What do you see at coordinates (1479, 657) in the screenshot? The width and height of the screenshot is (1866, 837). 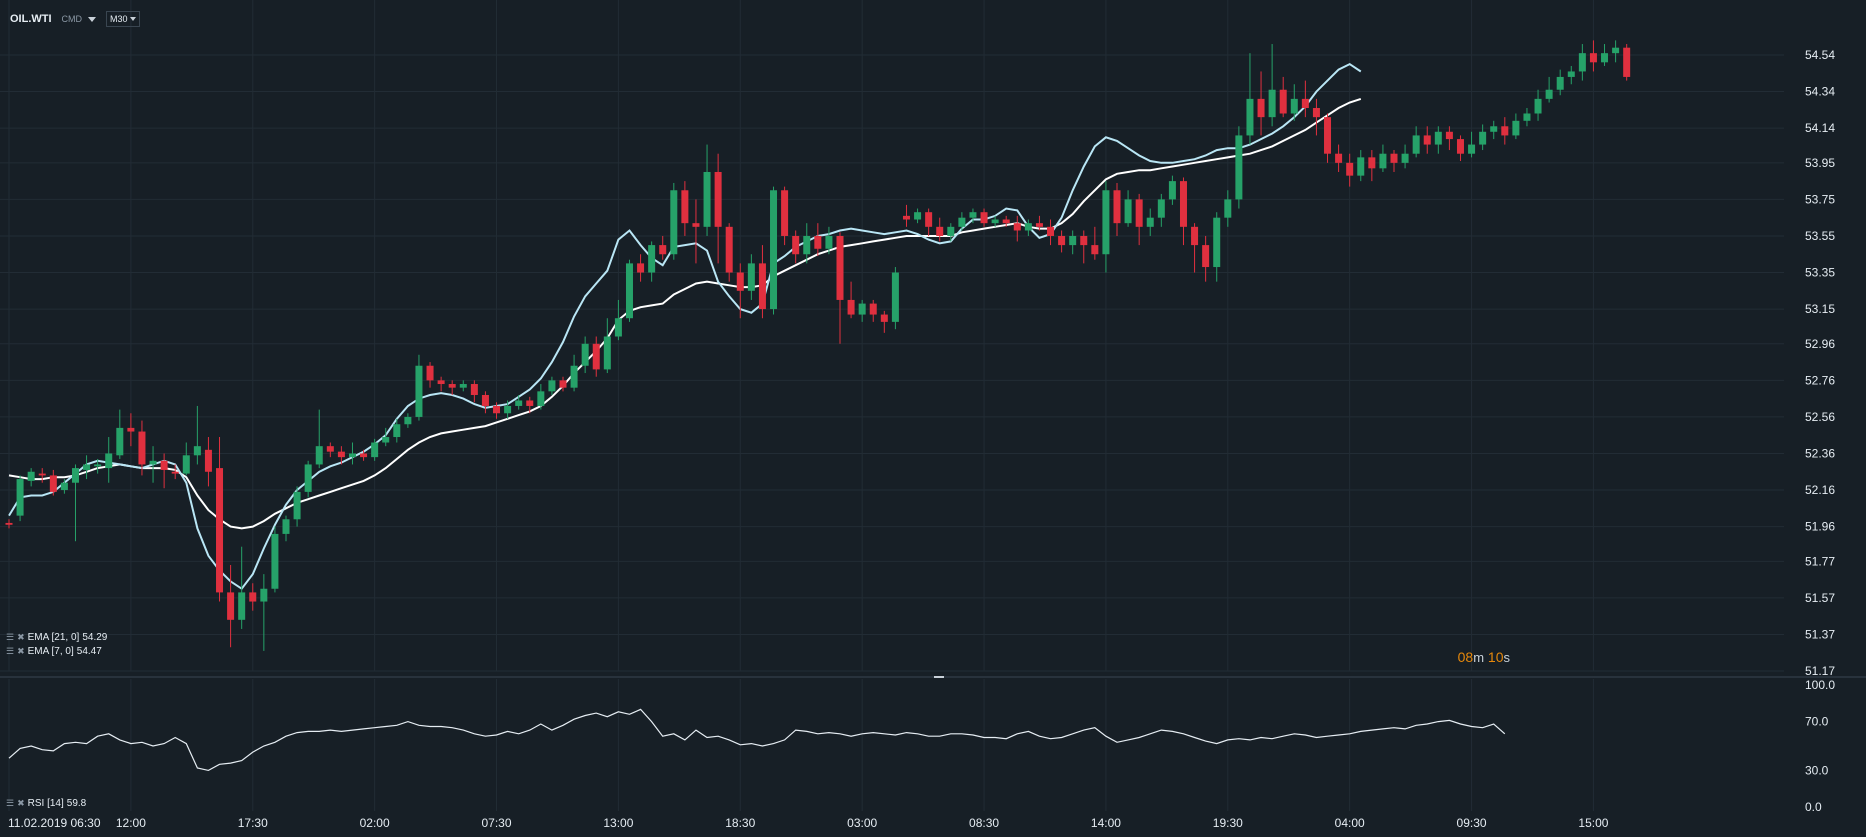 I see `countdown-min-unit: m` at bounding box center [1479, 657].